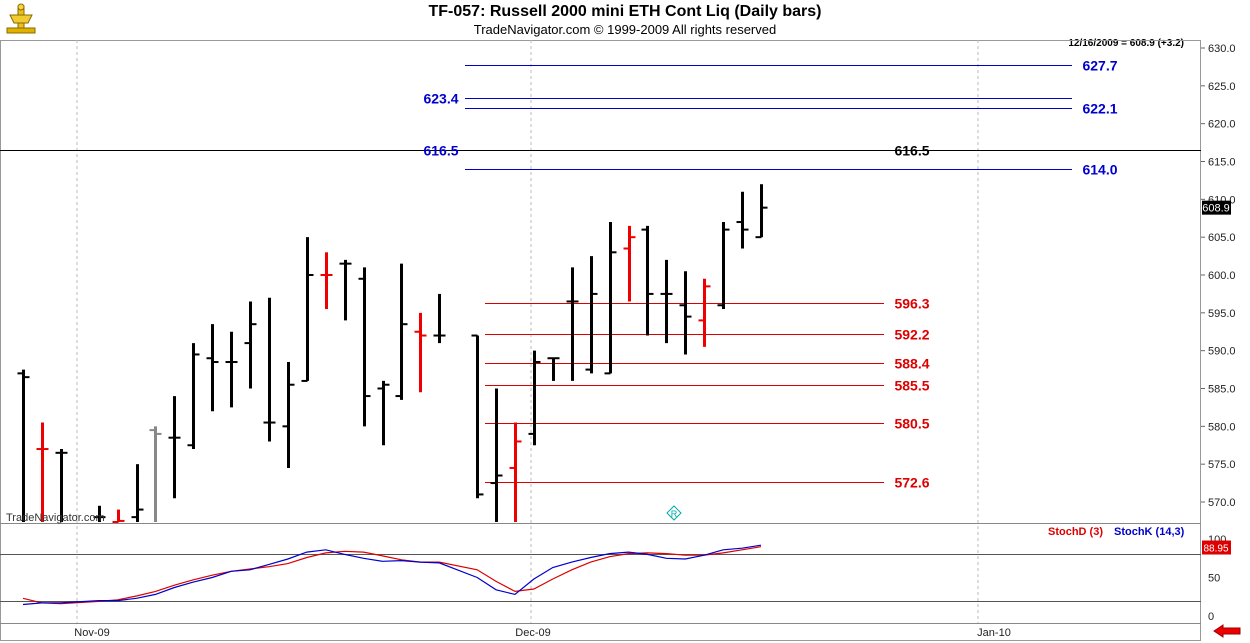  Describe the element at coordinates (1099, 66) in the screenshot. I see `level-label: 627.7` at that location.